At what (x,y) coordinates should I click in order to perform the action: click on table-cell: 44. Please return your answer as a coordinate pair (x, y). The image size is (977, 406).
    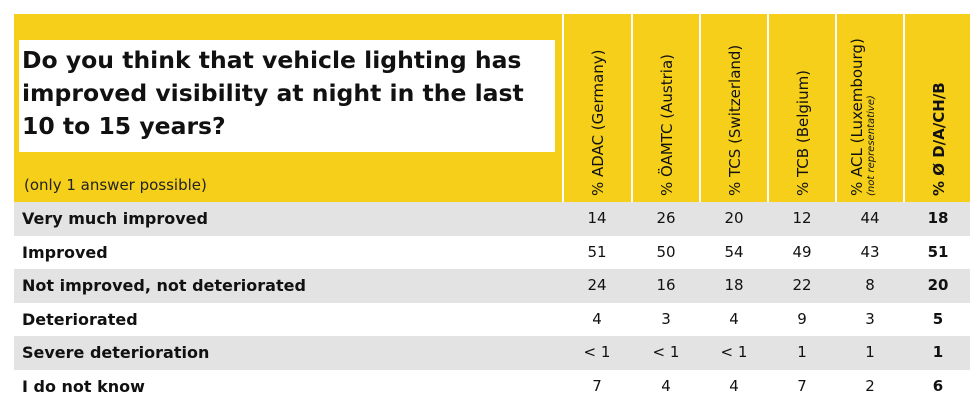
    Looking at the image, I should click on (870, 218).